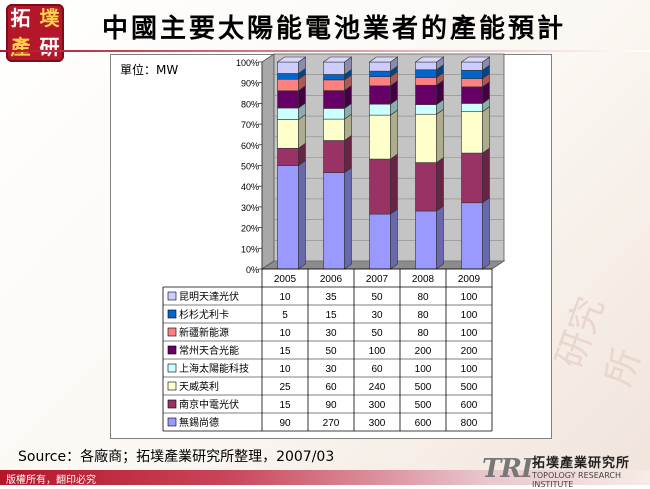 The image size is (650, 489). Describe the element at coordinates (250, 208) in the screenshot. I see `y-tick-label: 30%` at that location.